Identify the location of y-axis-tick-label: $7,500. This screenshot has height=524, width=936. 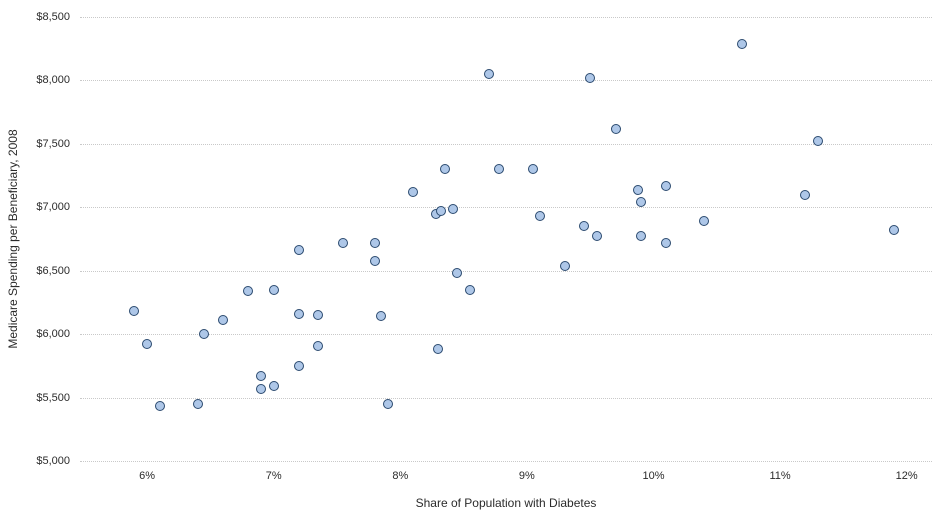
(53, 143).